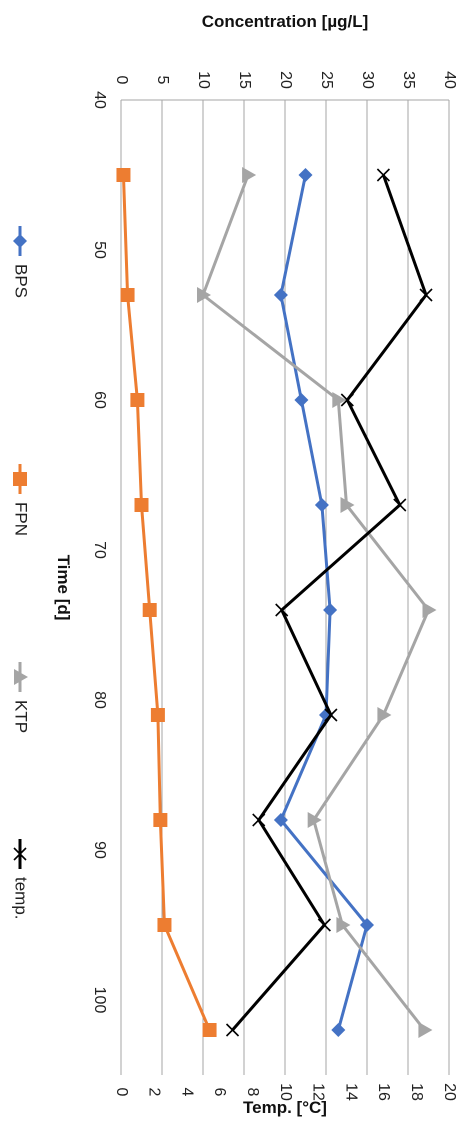  I want to click on legend-label-bps: BPS, so click(21, 281).